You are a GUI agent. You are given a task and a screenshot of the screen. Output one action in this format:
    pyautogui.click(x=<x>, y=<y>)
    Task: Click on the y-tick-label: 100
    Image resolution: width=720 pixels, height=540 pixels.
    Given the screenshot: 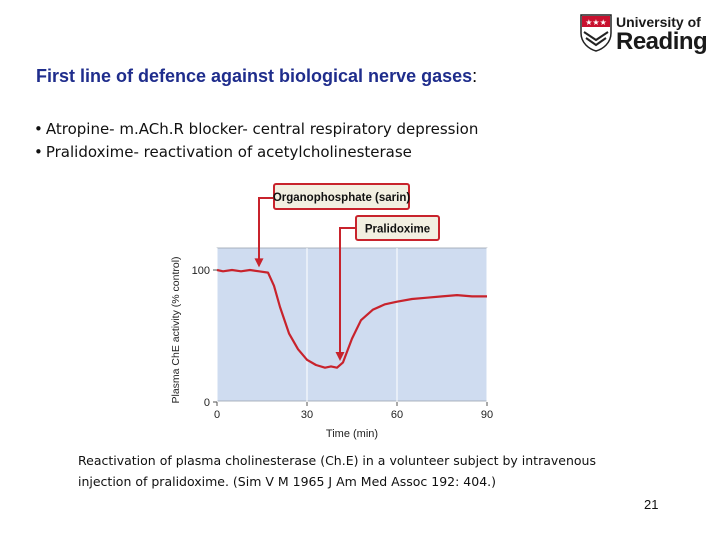 What is the action you would take?
    pyautogui.click(x=201, y=271)
    